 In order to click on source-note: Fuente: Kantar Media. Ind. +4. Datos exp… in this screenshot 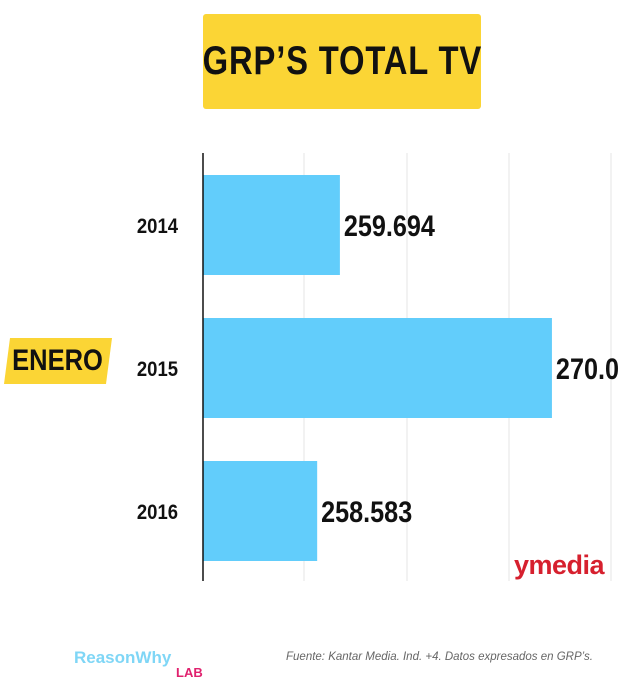, I will do `click(439, 657)`.